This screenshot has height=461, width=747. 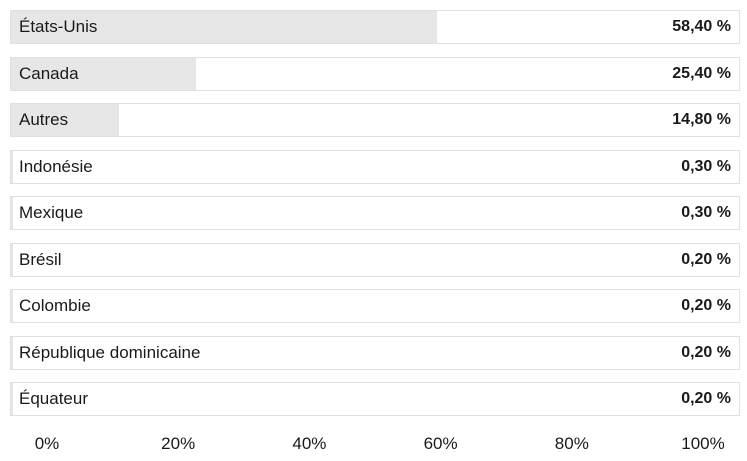 I want to click on x-tick-label: 60%, so click(x=440, y=443).